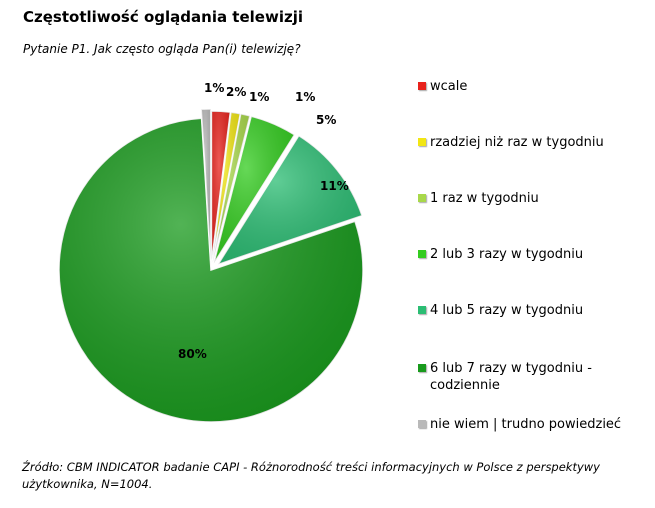 This screenshot has height=508, width=655. Describe the element at coordinates (449, 86) in the screenshot. I see `legend-label: wcale` at that location.